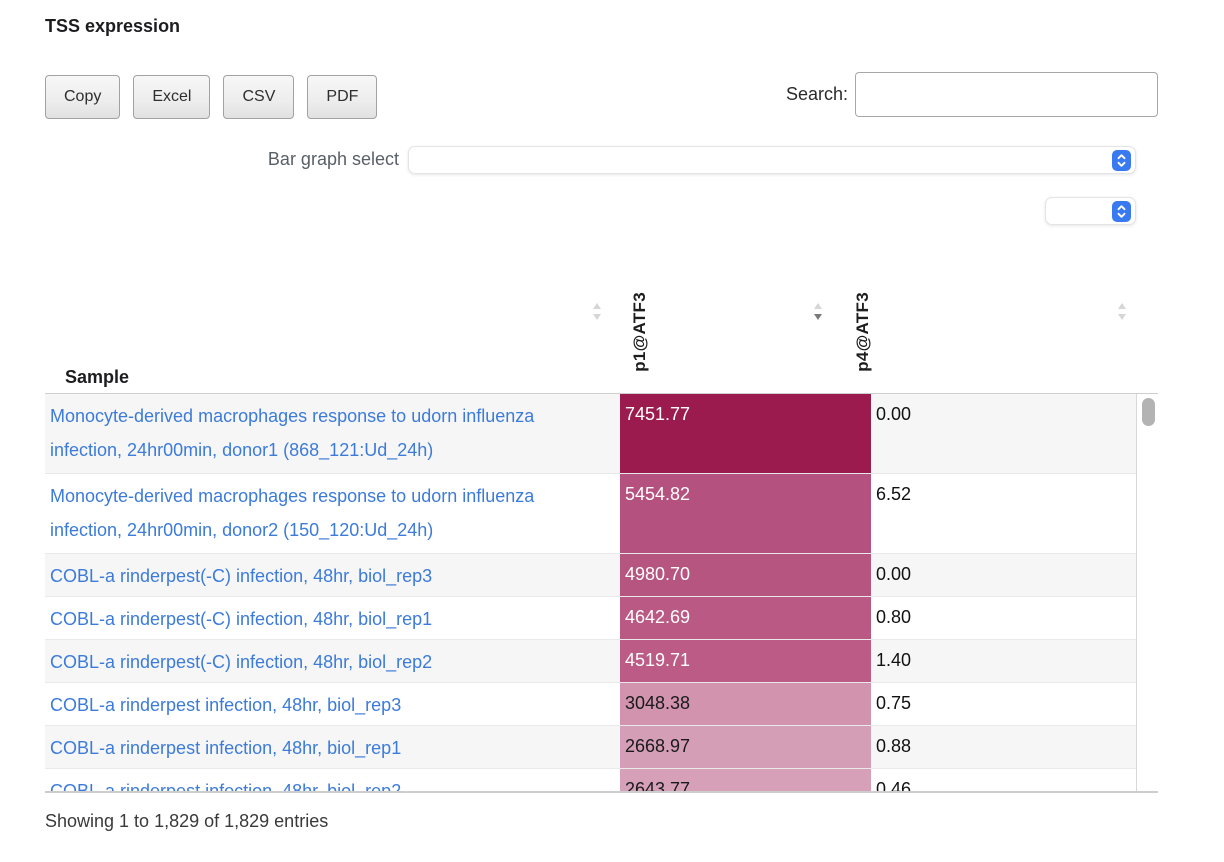 This screenshot has height=862, width=1224. What do you see at coordinates (1003, 661) in the screenshot?
I see `p4-value-cell: 1.40` at bounding box center [1003, 661].